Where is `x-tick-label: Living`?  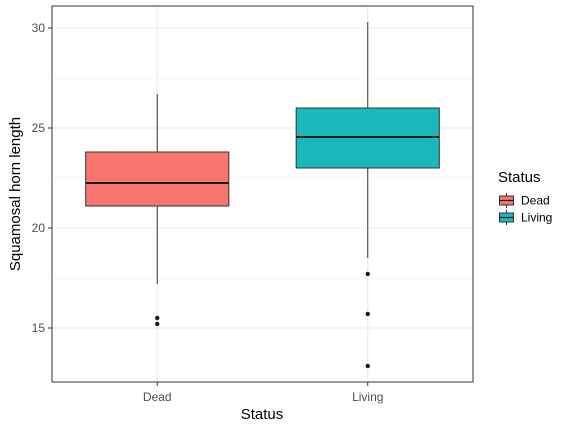 x-tick-label: Living is located at coordinates (367, 397).